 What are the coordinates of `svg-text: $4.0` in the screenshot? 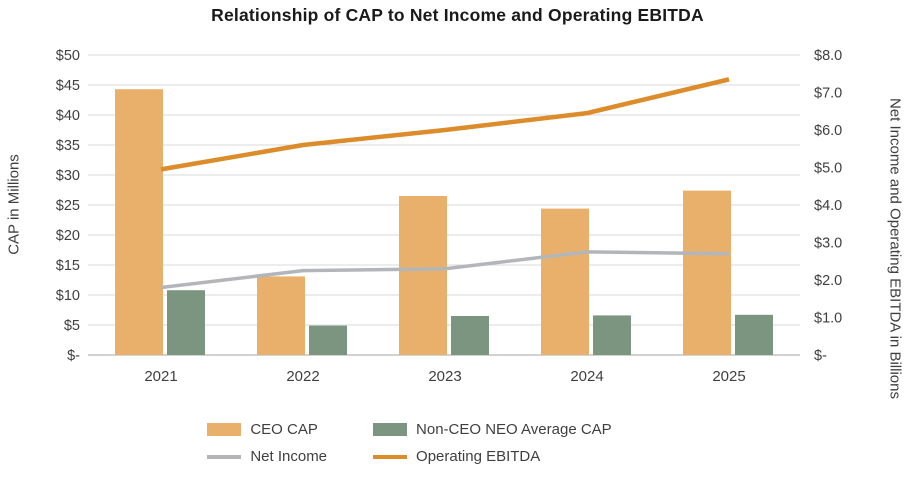 It's located at (828, 206).